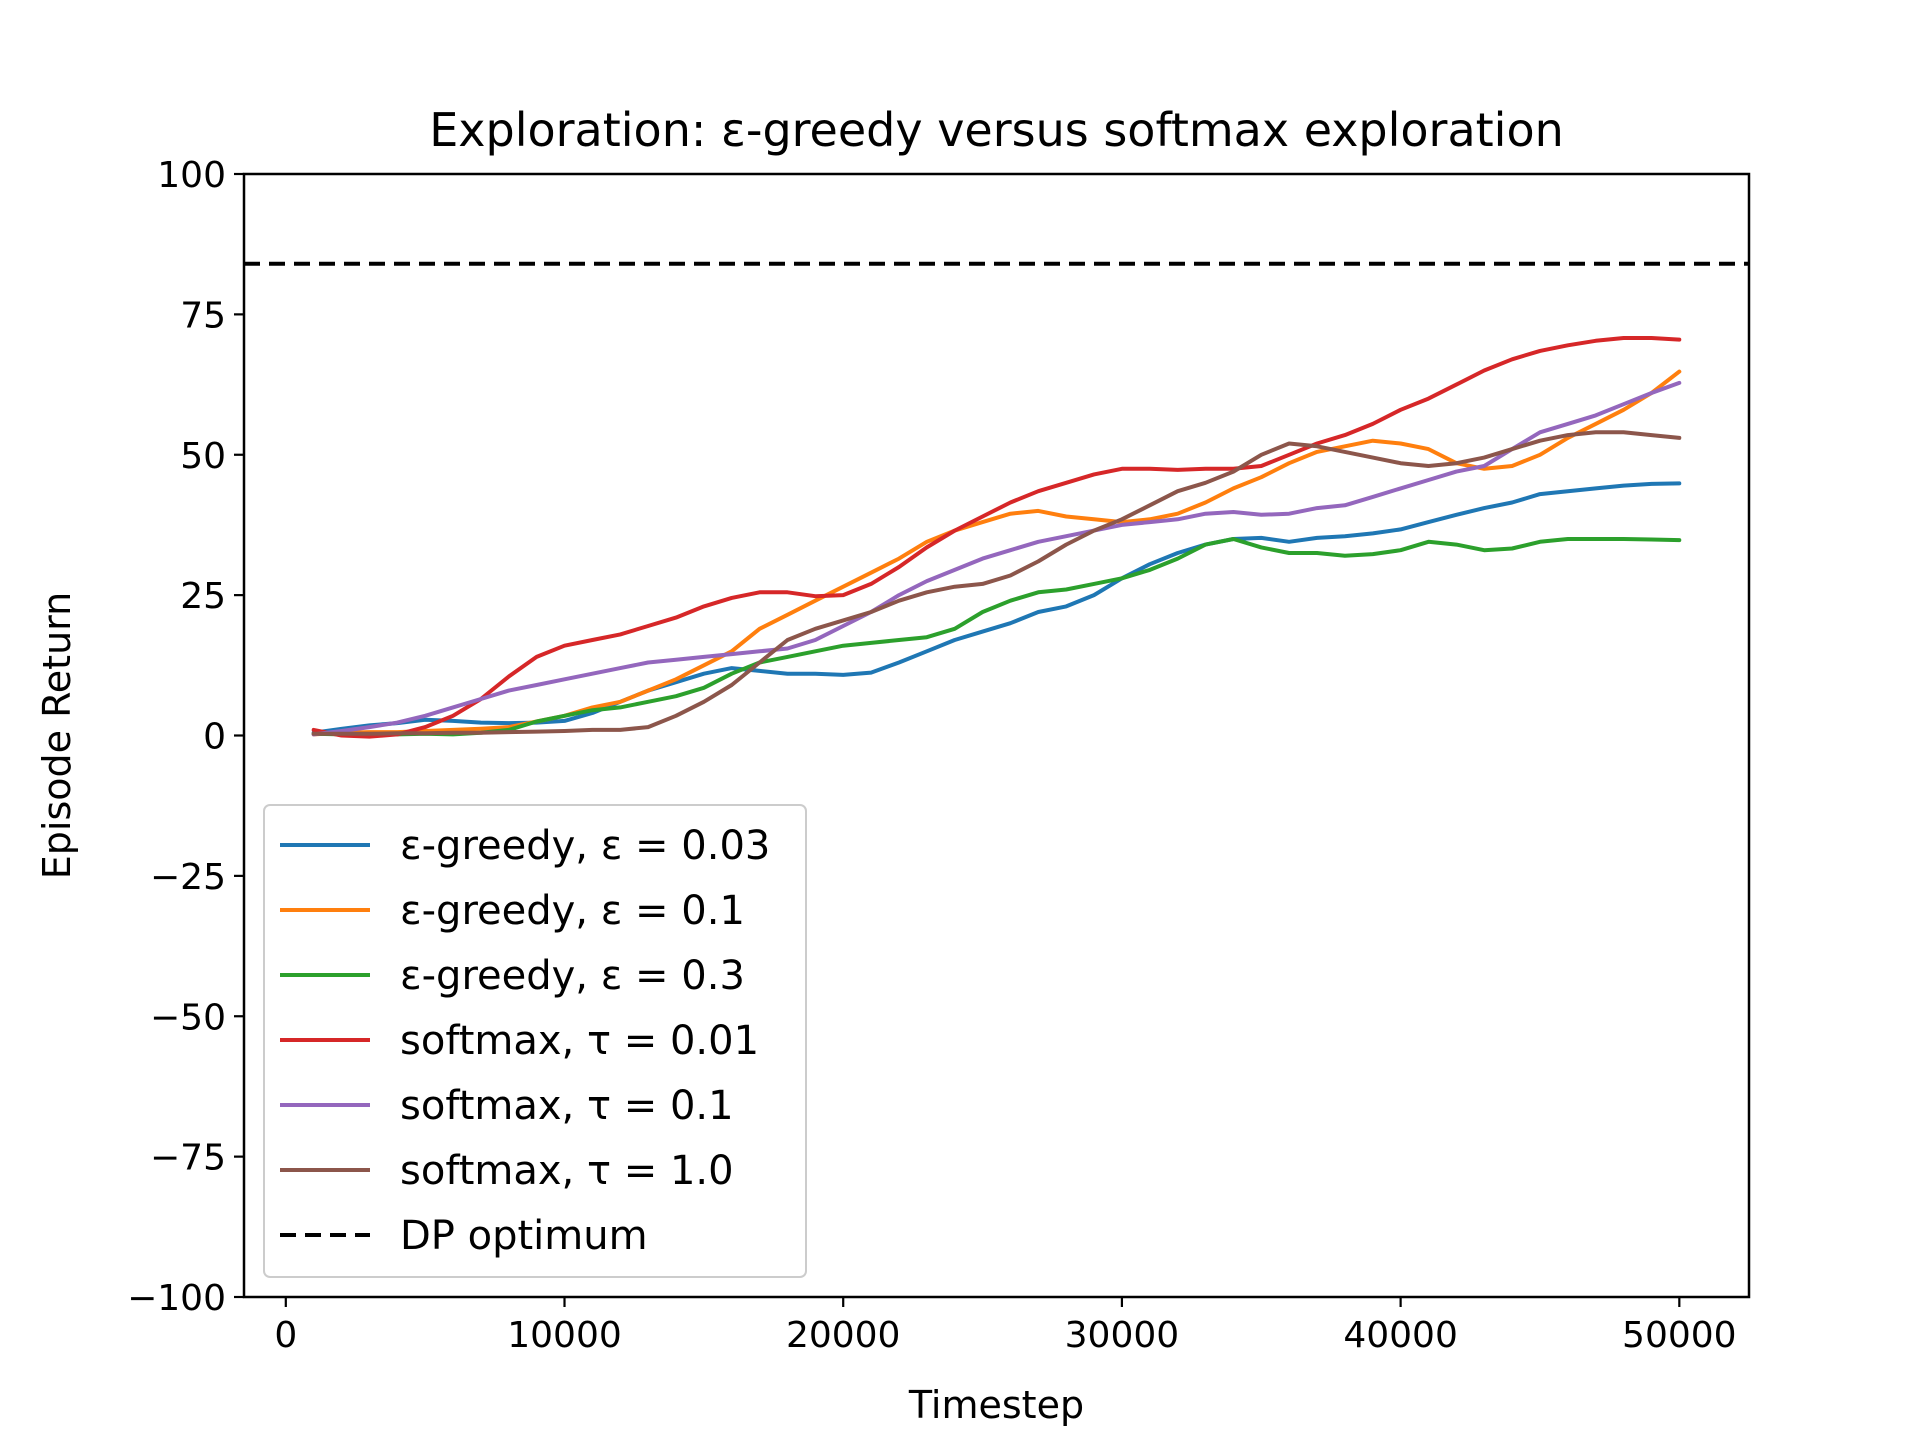  I want to click on y-tick-label: −100, so click(176, 1298).